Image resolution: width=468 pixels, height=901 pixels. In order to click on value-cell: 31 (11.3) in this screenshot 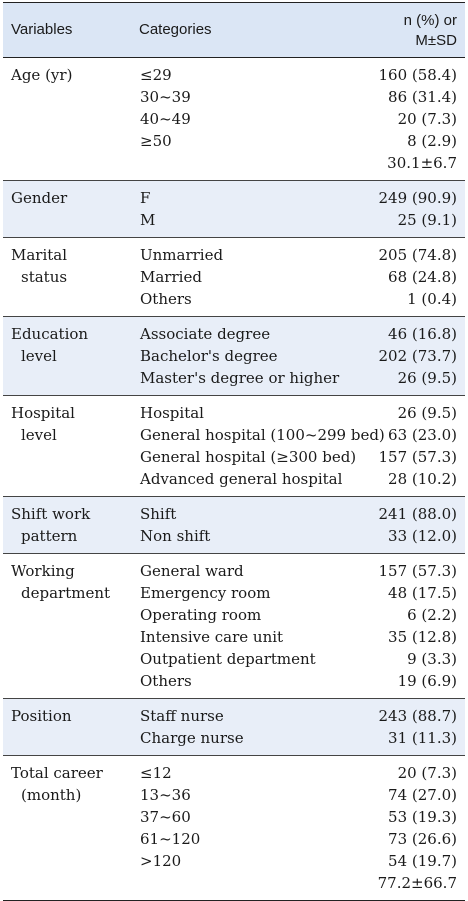, I will do `click(422, 738)`.